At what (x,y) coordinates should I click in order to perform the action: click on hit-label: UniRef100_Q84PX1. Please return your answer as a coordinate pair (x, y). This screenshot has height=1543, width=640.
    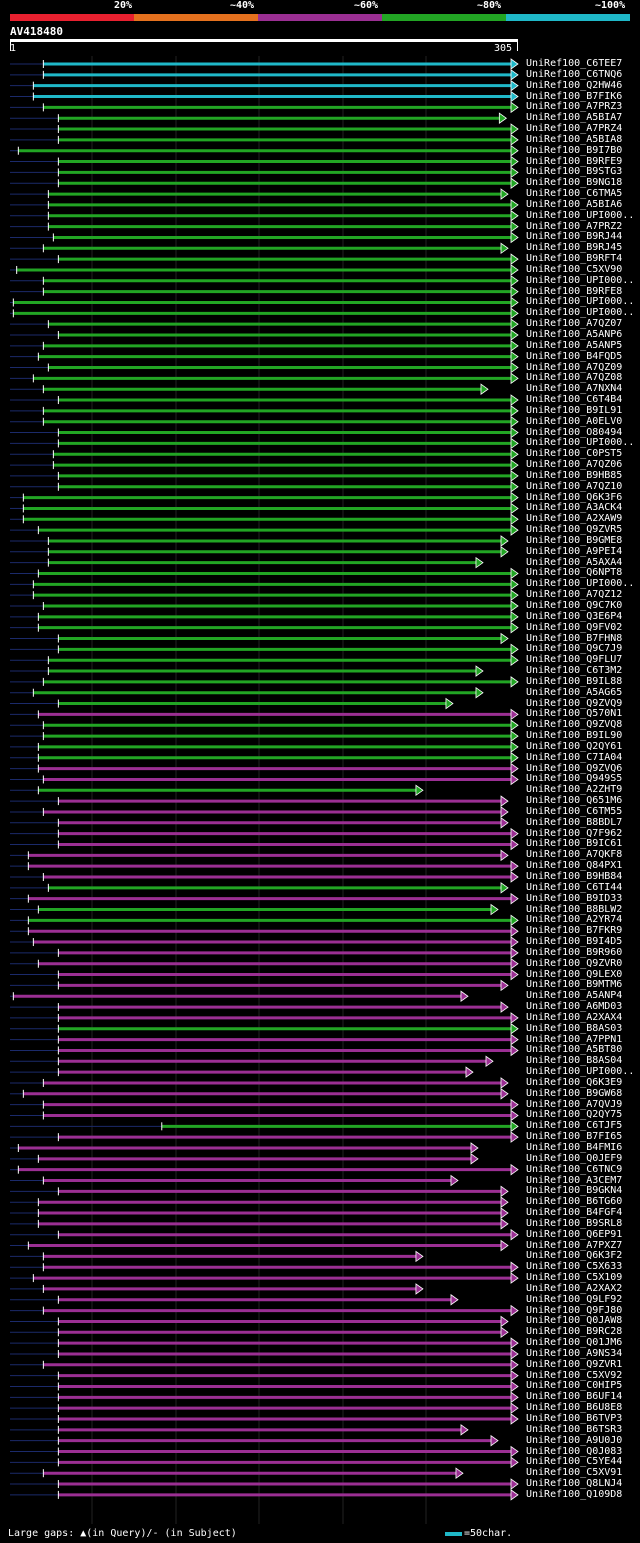
    Looking at the image, I should click on (574, 866).